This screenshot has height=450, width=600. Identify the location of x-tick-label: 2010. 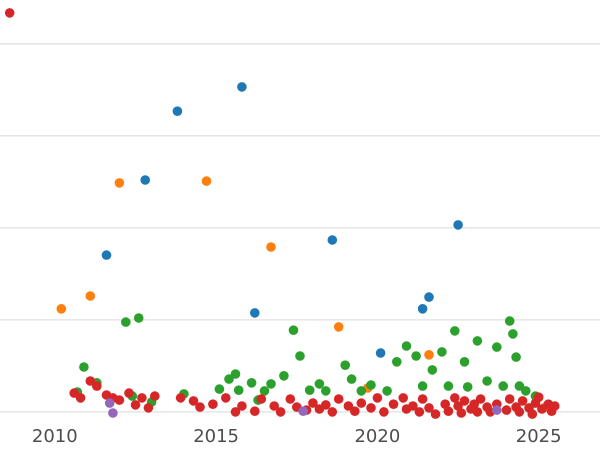
(55, 436).